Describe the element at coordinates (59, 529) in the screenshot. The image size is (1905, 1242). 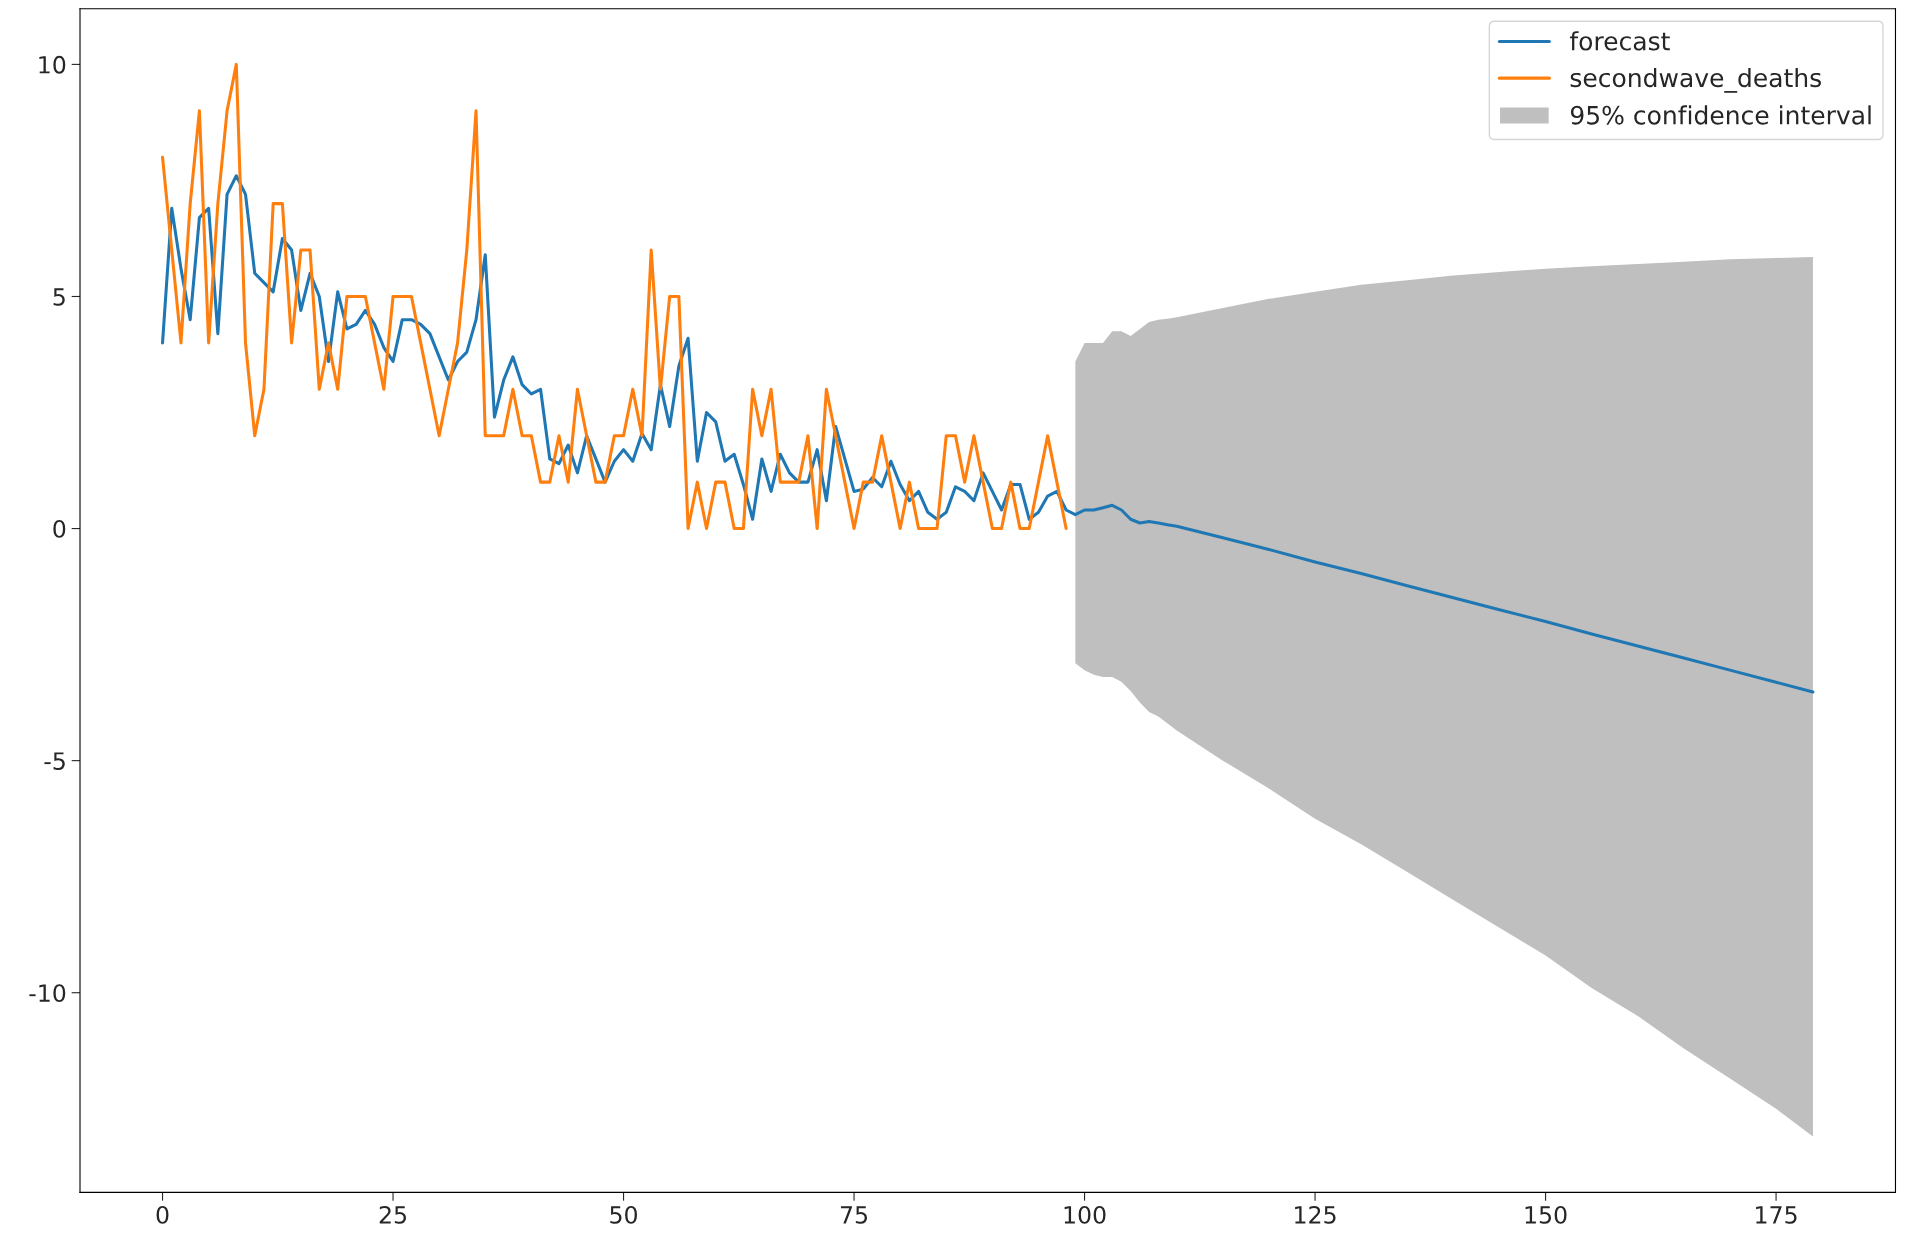
I see `y-tick-label: 0` at that location.